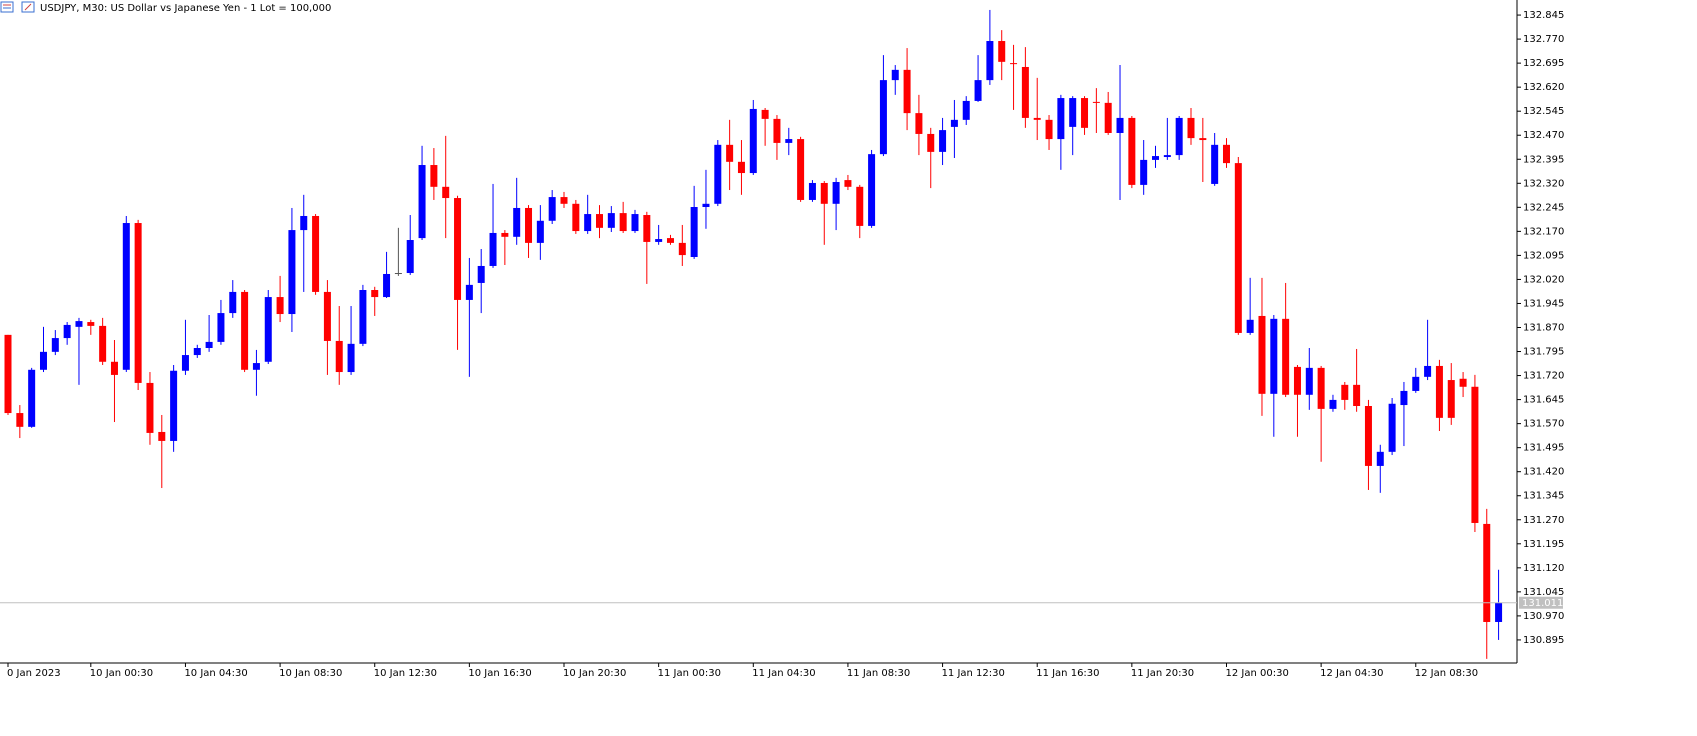 The image size is (1697, 736). I want to click on y-tick-label: 131.645, so click(1543, 400).